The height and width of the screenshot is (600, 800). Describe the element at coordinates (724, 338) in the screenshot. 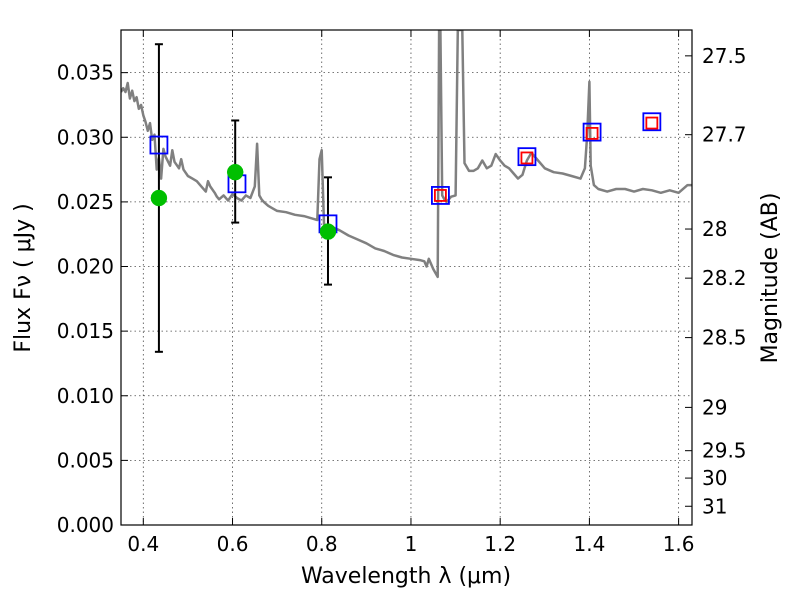

I see `mag-tick-label: 28.5` at that location.